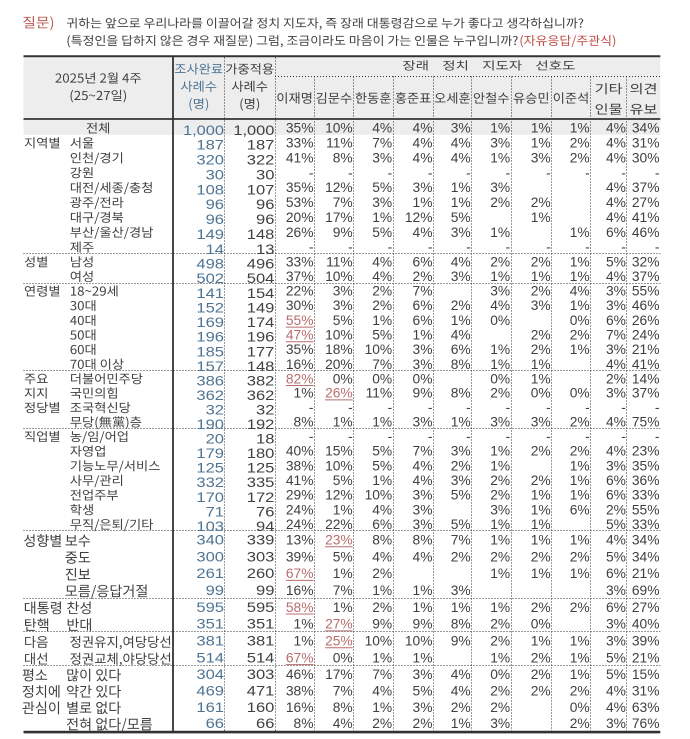 The height and width of the screenshot is (739, 690). I want to click on svg-text: 66, so click(265, 723).